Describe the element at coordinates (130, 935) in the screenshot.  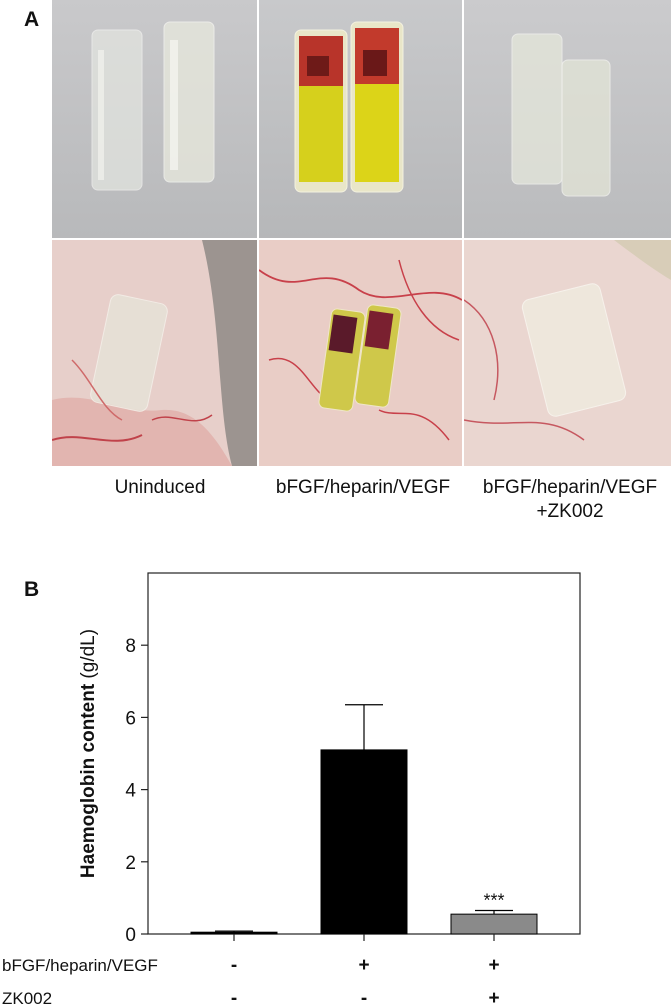
I see `y-tick-label: 0` at that location.